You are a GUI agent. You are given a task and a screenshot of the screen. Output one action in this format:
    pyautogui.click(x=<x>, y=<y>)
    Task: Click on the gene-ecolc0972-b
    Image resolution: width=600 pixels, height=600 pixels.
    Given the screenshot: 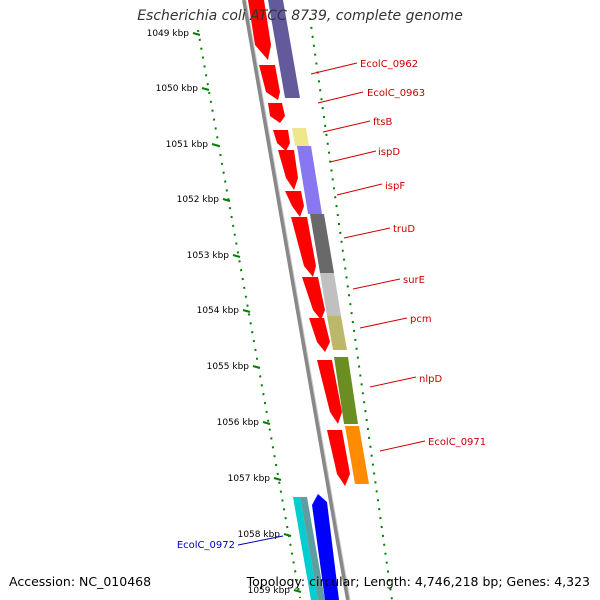 What is the action you would take?
    pyautogui.click(x=312, y=548)
    